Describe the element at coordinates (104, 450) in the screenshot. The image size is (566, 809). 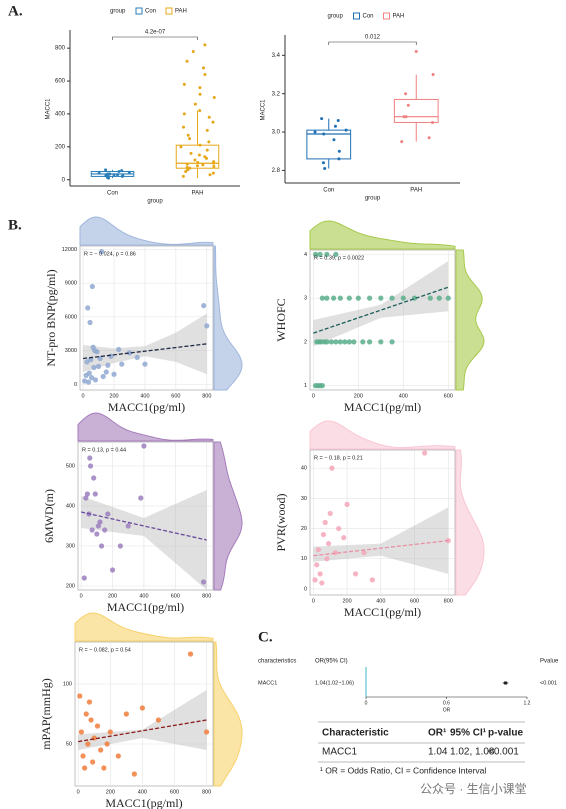
I see `annotation: R = 0.13, p = 0.44` at that location.